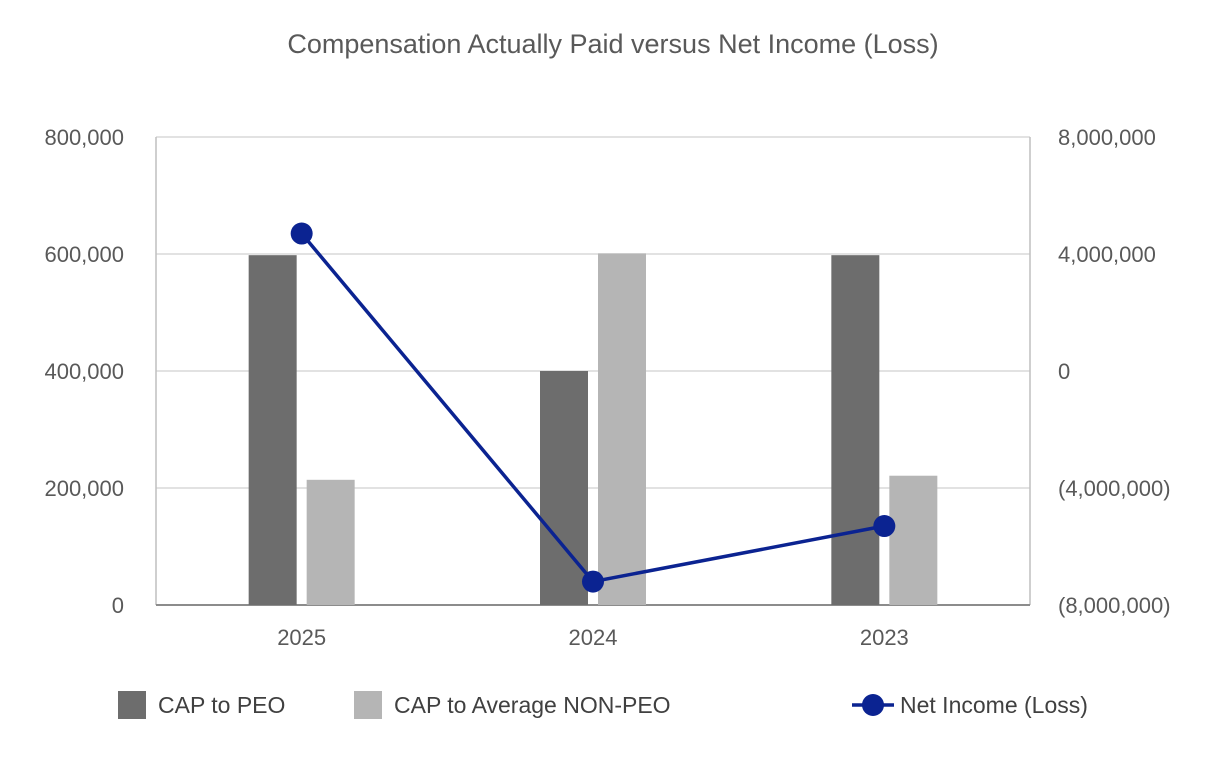 Image resolution: width=1226 pixels, height=760 pixels. I want to click on x-tick-label: 2023, so click(884, 637).